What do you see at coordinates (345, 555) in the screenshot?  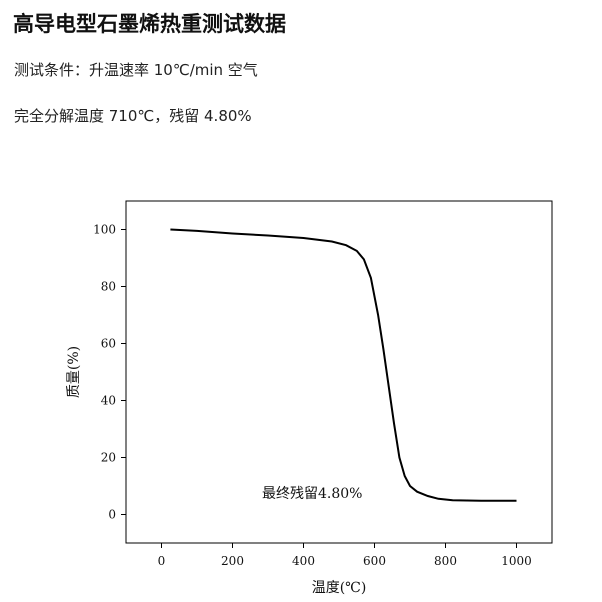 I see `x-axis-ticks: 0 200 400 600 800 1000` at bounding box center [345, 555].